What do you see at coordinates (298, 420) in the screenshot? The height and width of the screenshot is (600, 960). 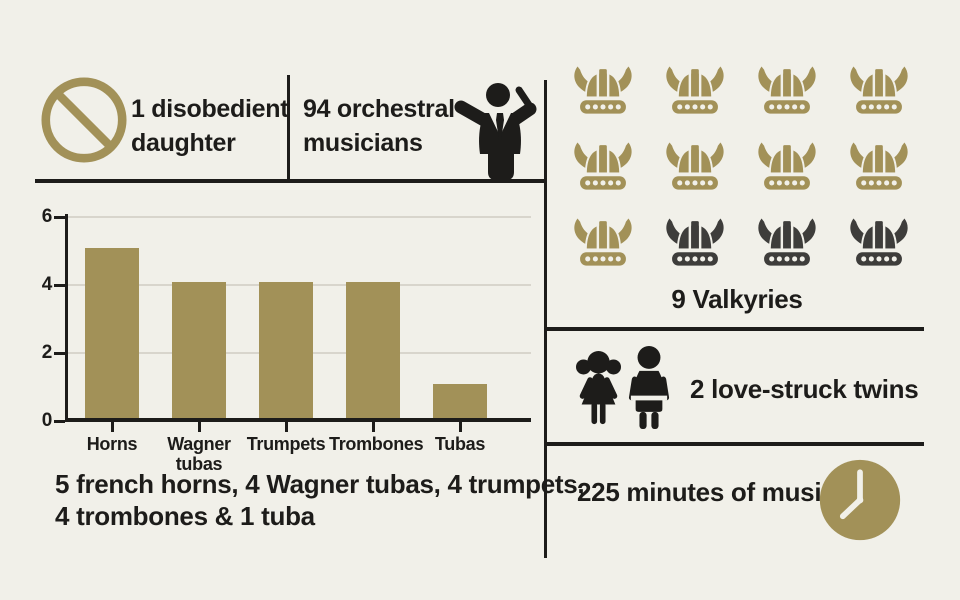 I see `x-axis` at bounding box center [298, 420].